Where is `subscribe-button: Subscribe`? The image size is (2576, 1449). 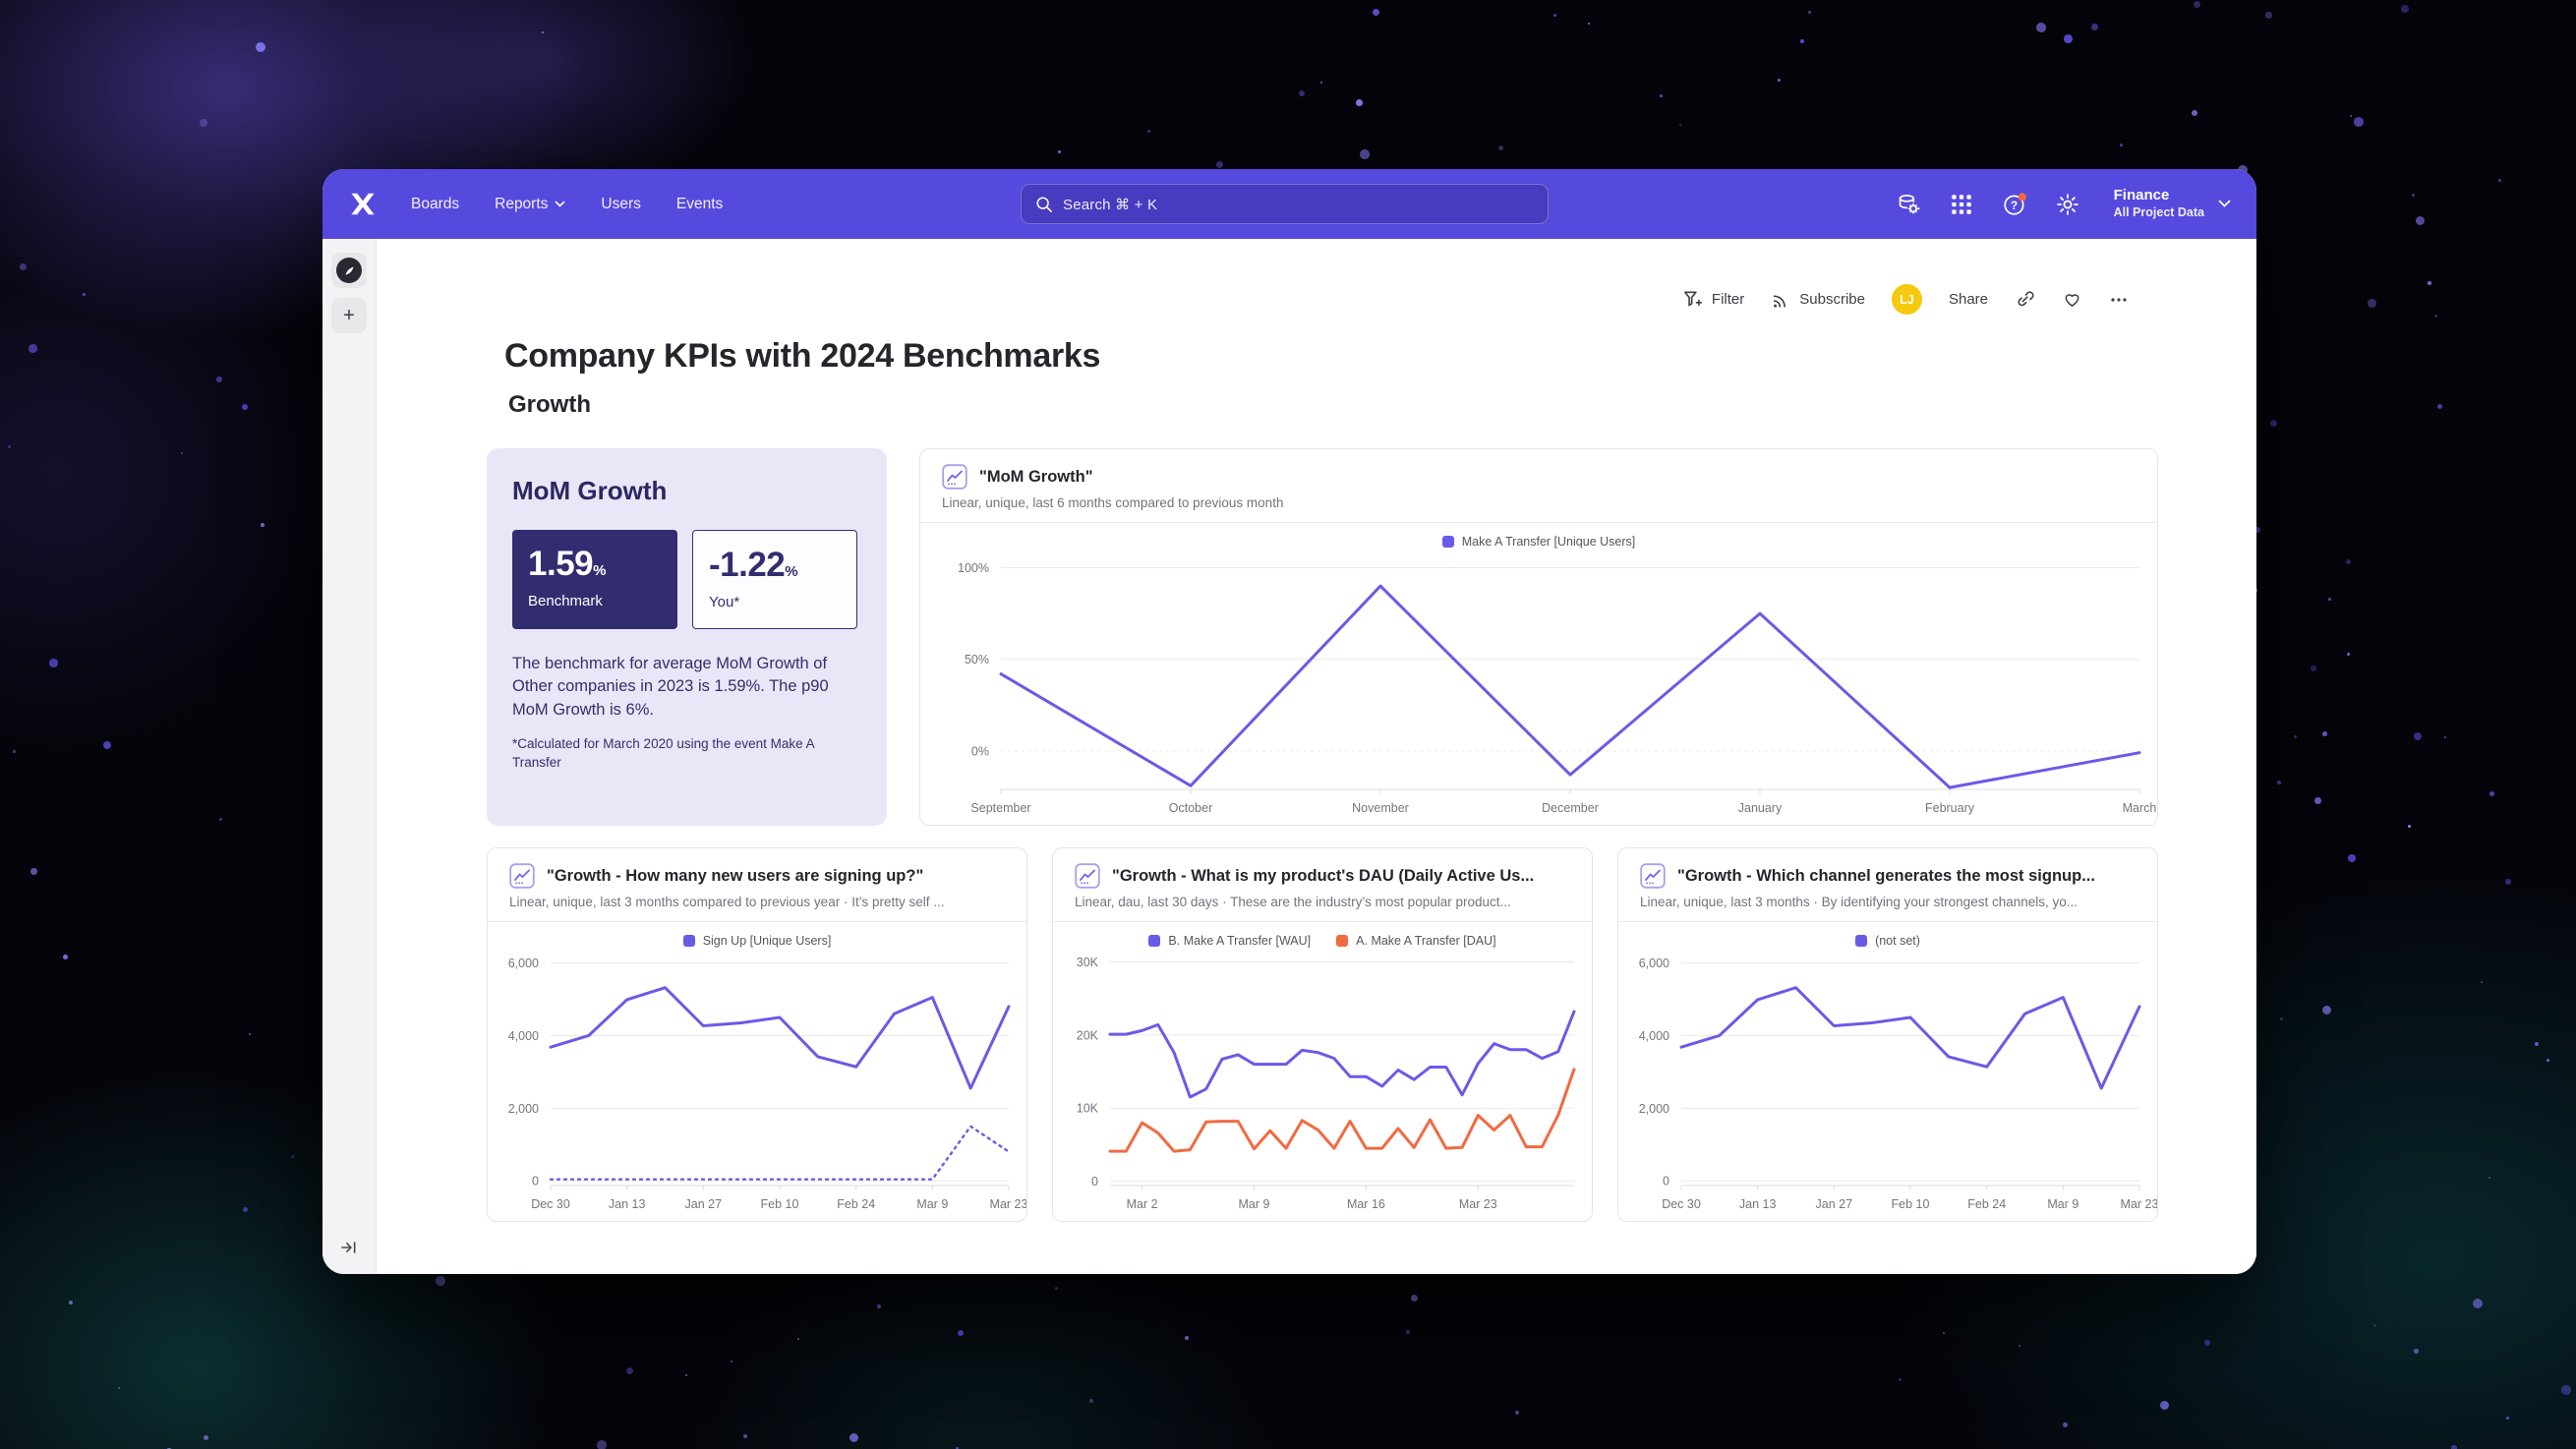
subscribe-button: Subscribe is located at coordinates (1818, 300).